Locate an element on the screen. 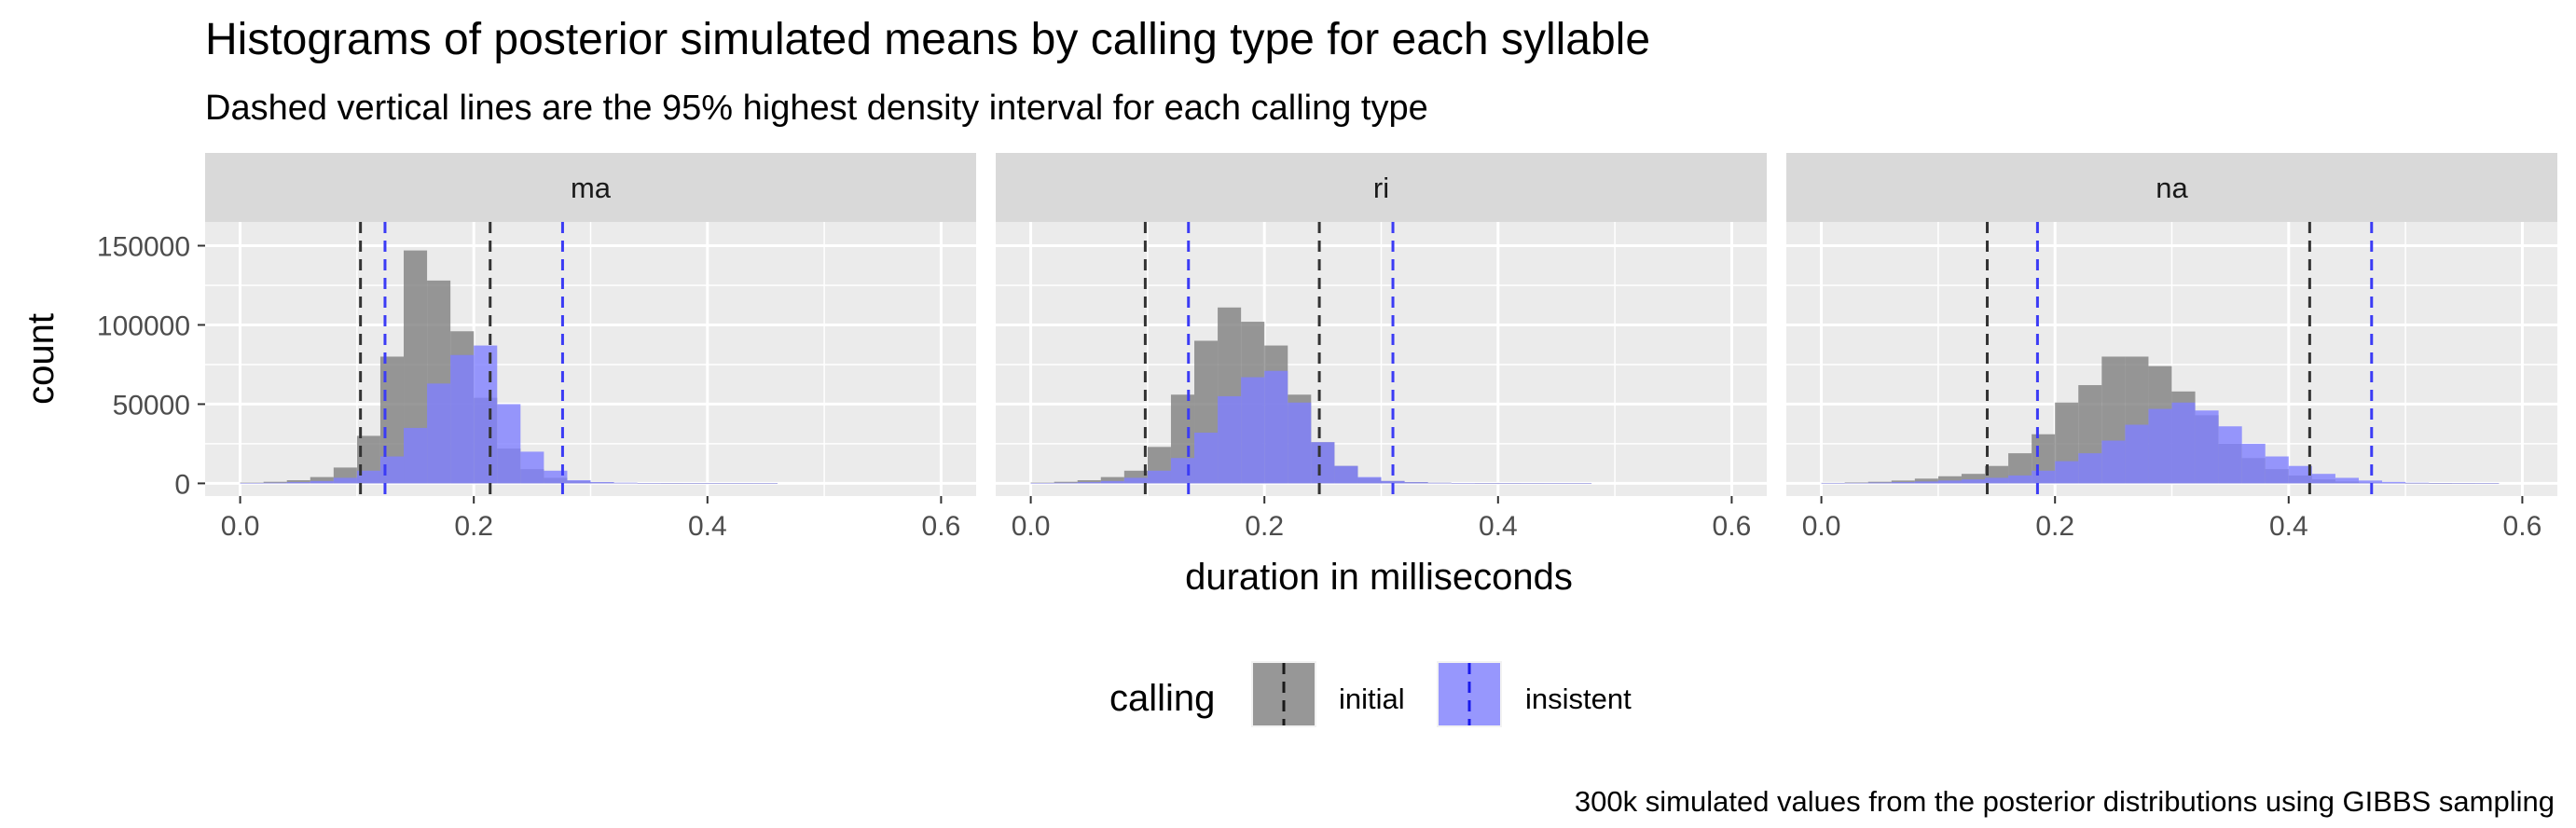 The image size is (2576, 828). legend: calling initial insistent is located at coordinates (1370, 694).